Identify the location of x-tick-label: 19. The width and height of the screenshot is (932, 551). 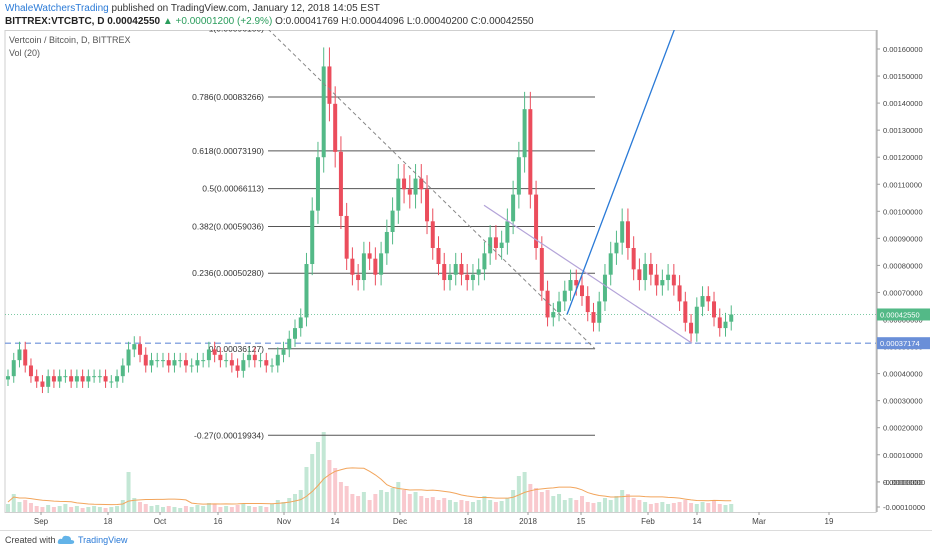
(829, 521).